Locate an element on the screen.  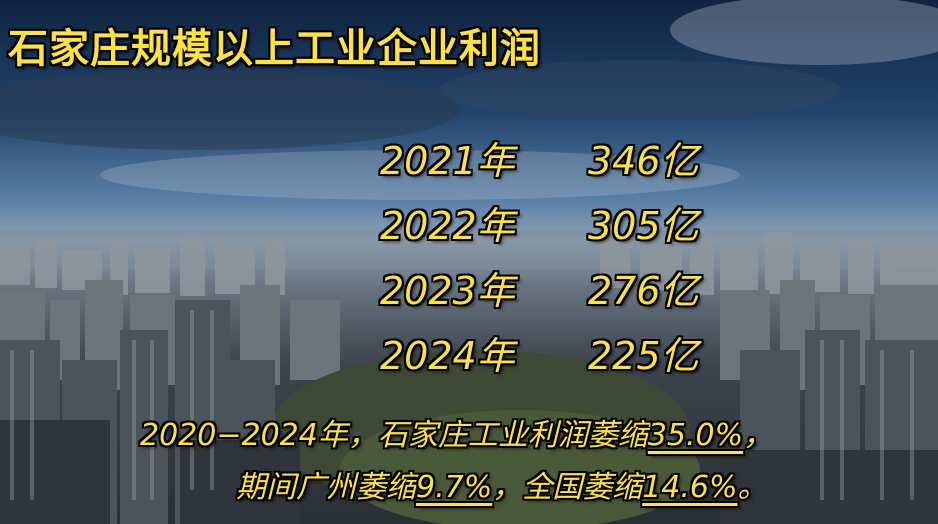
row-year: 2022年 is located at coordinates (447, 226).